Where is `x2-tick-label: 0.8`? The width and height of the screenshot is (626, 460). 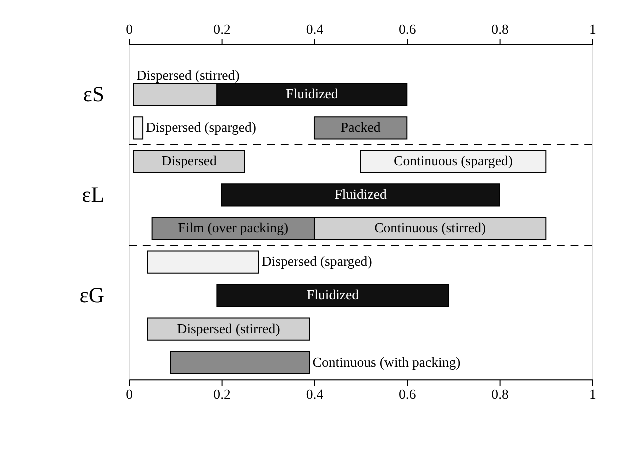 x2-tick-label: 0.8 is located at coordinates (501, 394).